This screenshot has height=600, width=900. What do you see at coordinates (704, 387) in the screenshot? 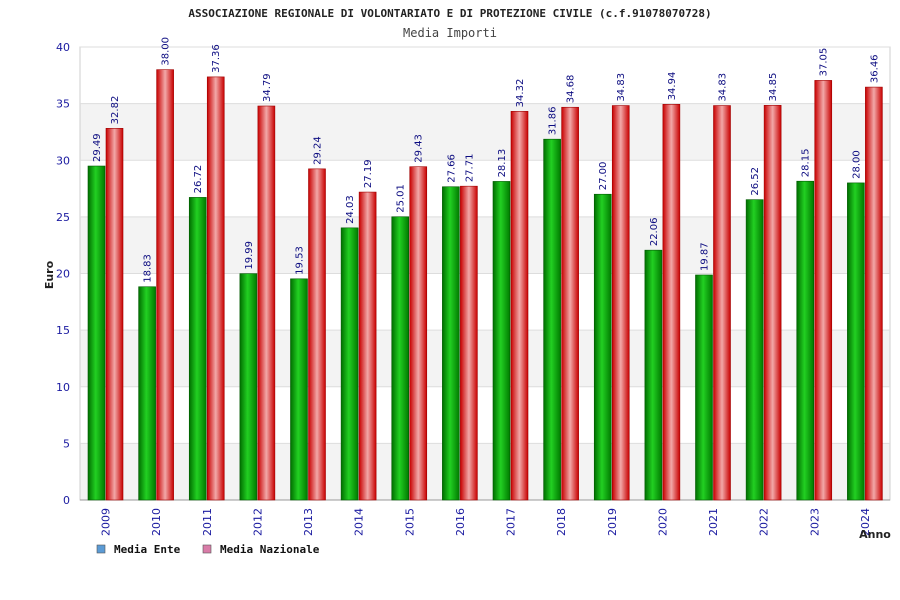
I see `bar-media-ente-2021` at bounding box center [704, 387].